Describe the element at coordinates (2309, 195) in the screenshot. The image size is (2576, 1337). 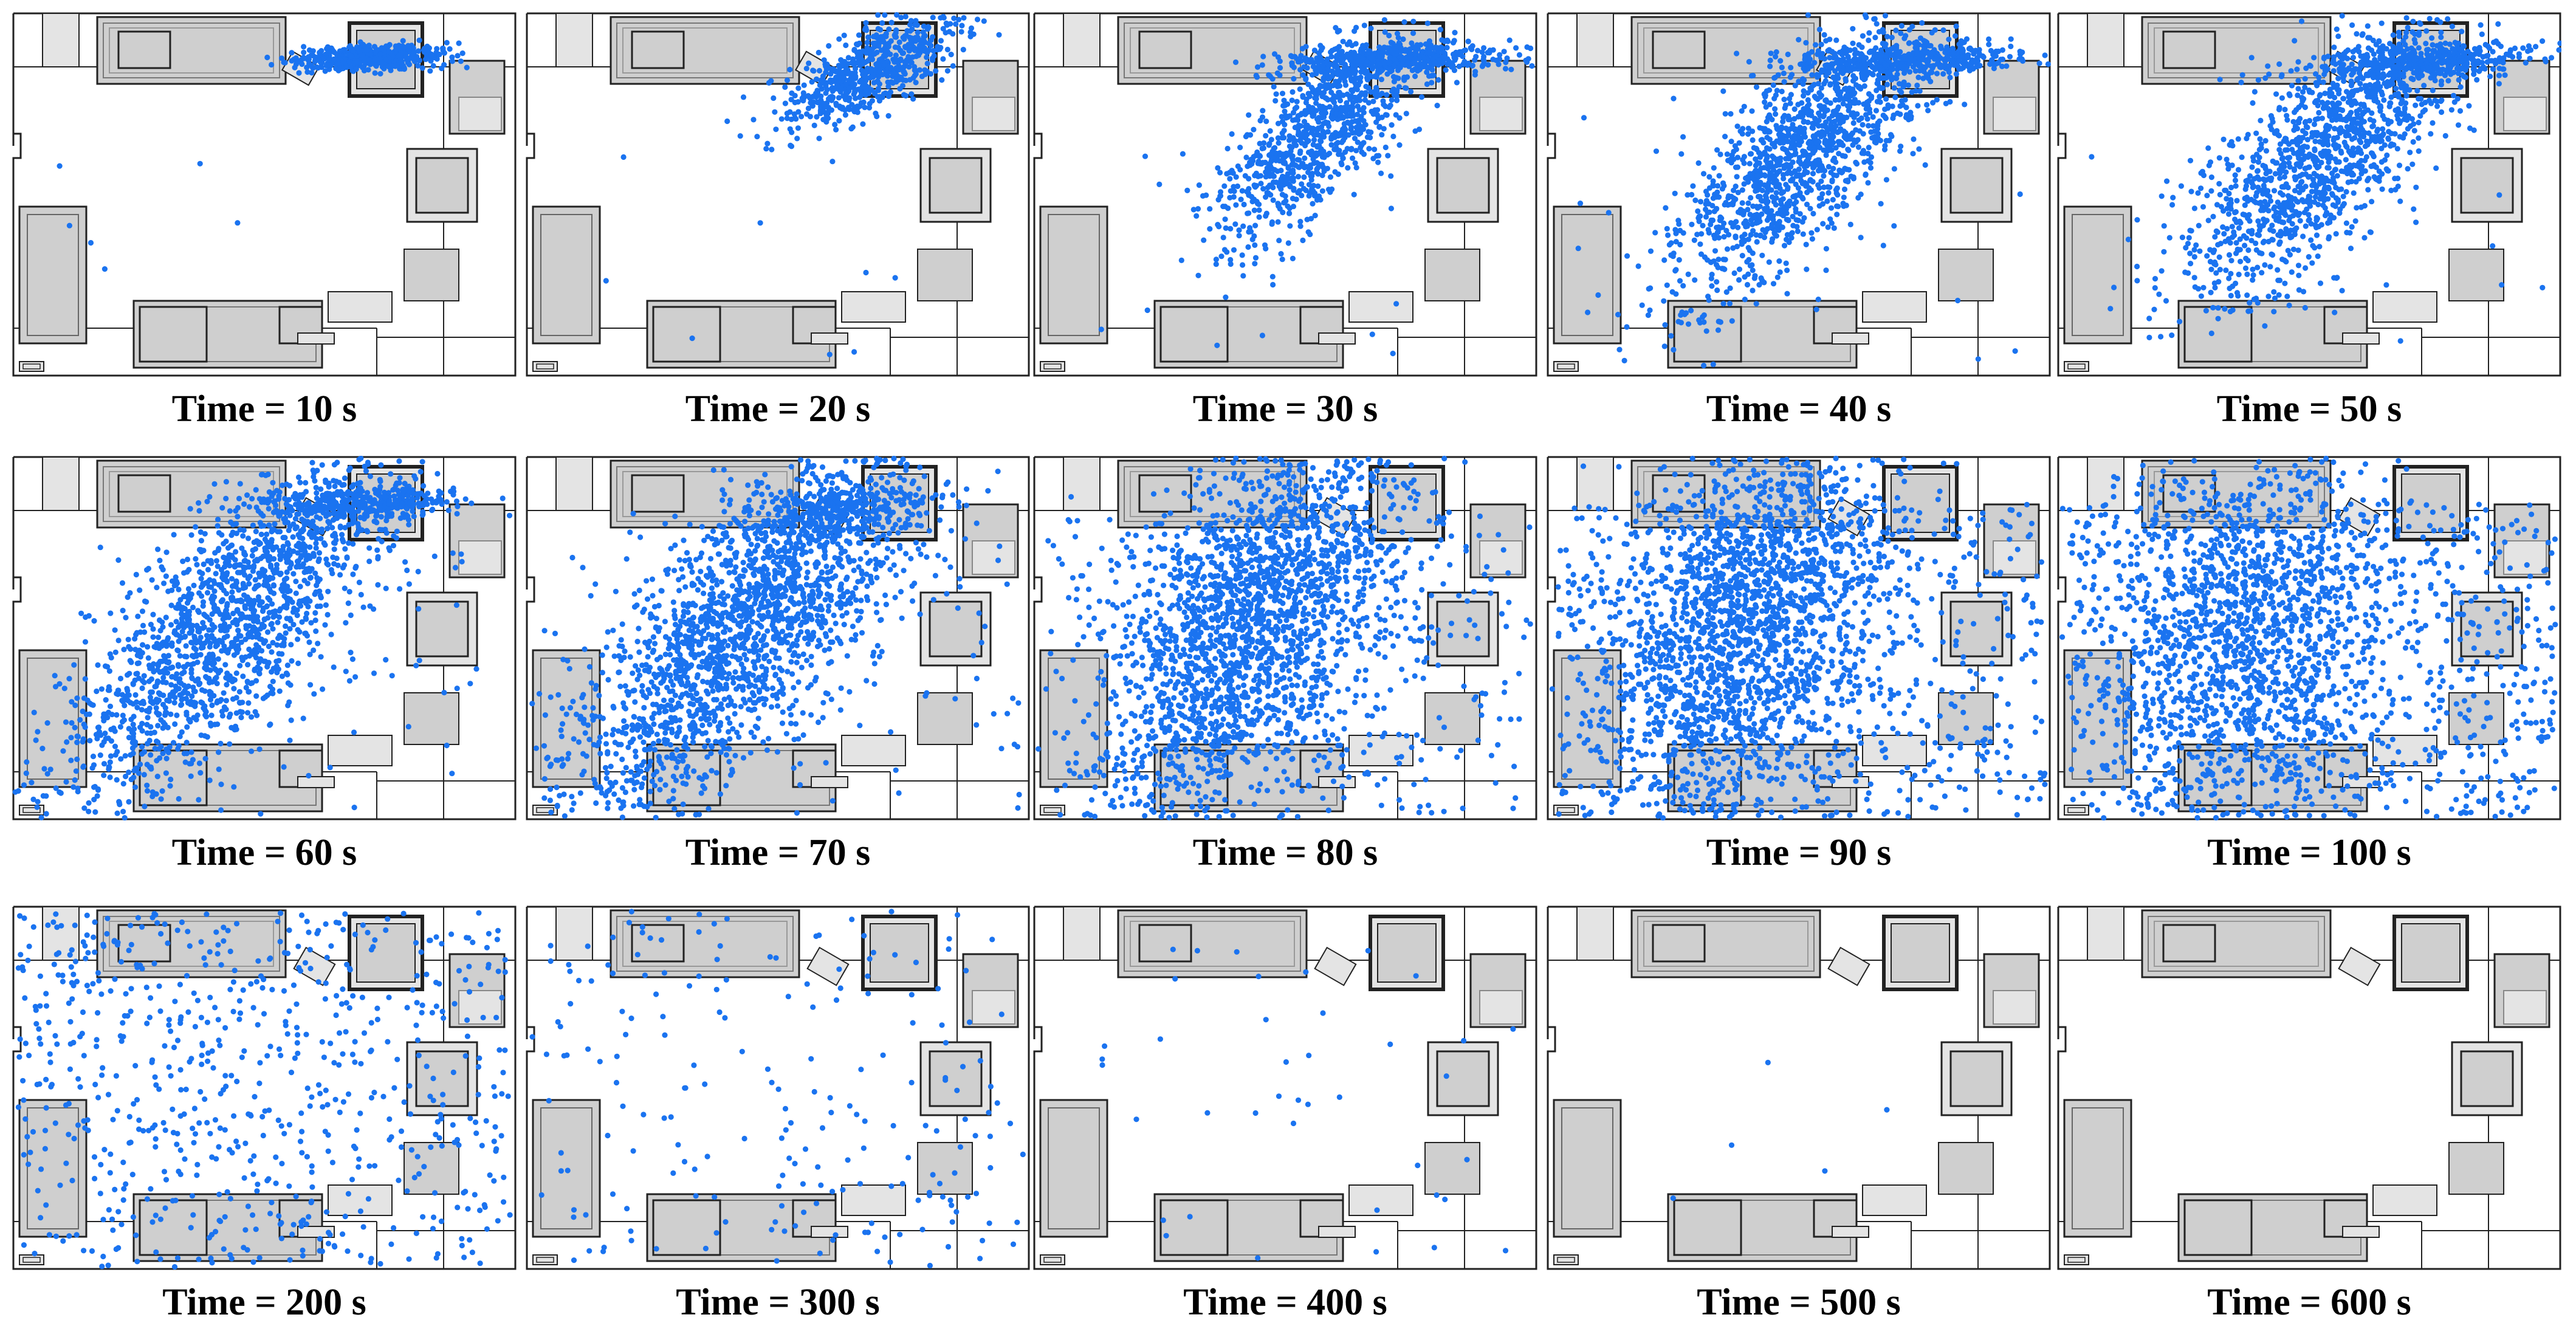
I see `room-plan` at that location.